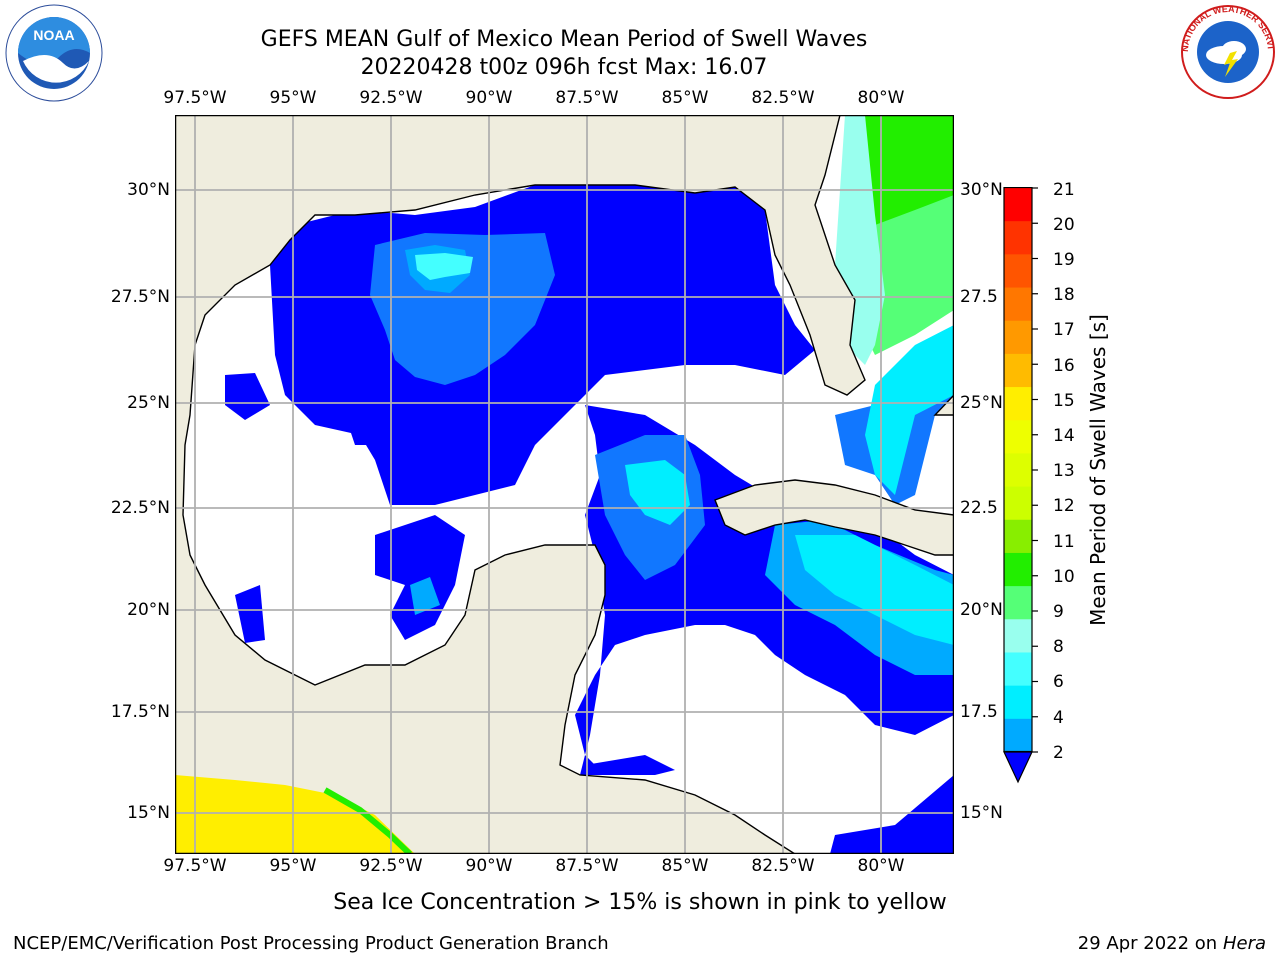 The width and height of the screenshot is (1280, 960). Describe the element at coordinates (368, 820) in the screenshot. I see `sea-ice-pacific-edge` at that location.